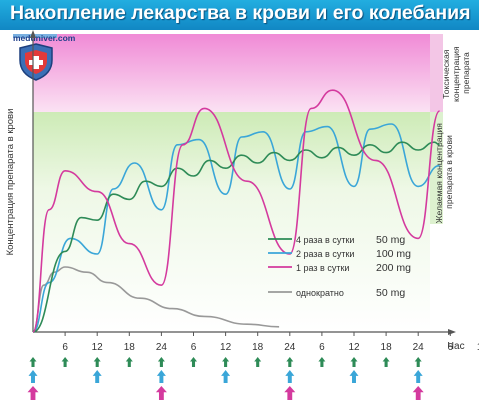  I want to click on toxic-zone-label-line-2: концентрация, so click(456, 74).